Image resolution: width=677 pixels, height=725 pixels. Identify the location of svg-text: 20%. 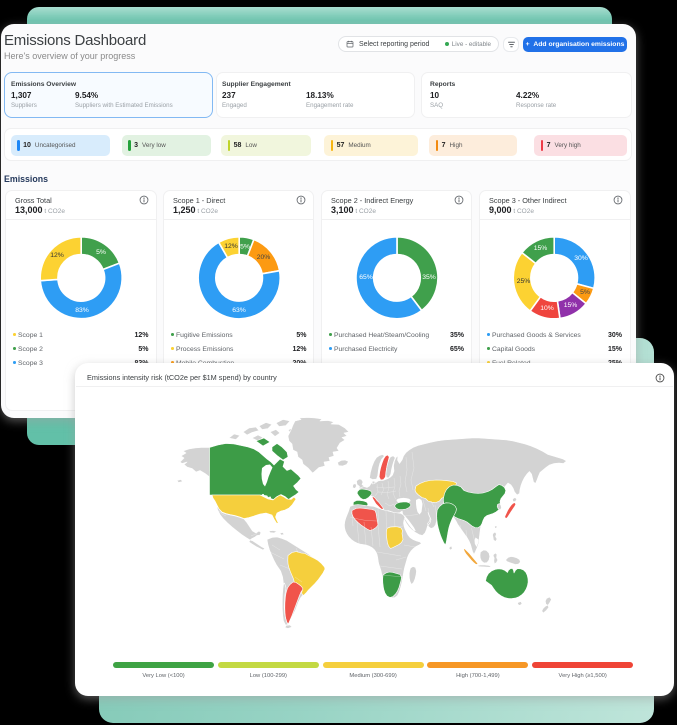
(264, 257).